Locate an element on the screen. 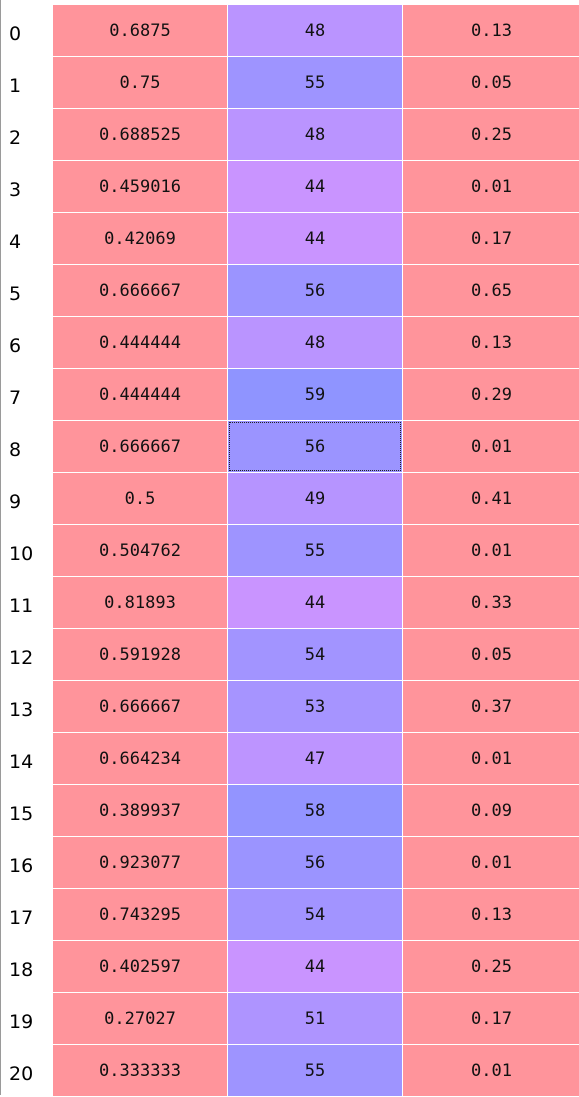  count-cell: 59 is located at coordinates (315, 394).